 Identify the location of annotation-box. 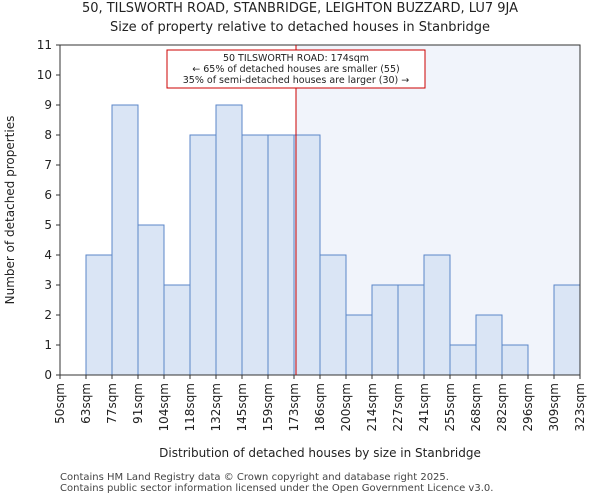
(296, 69).